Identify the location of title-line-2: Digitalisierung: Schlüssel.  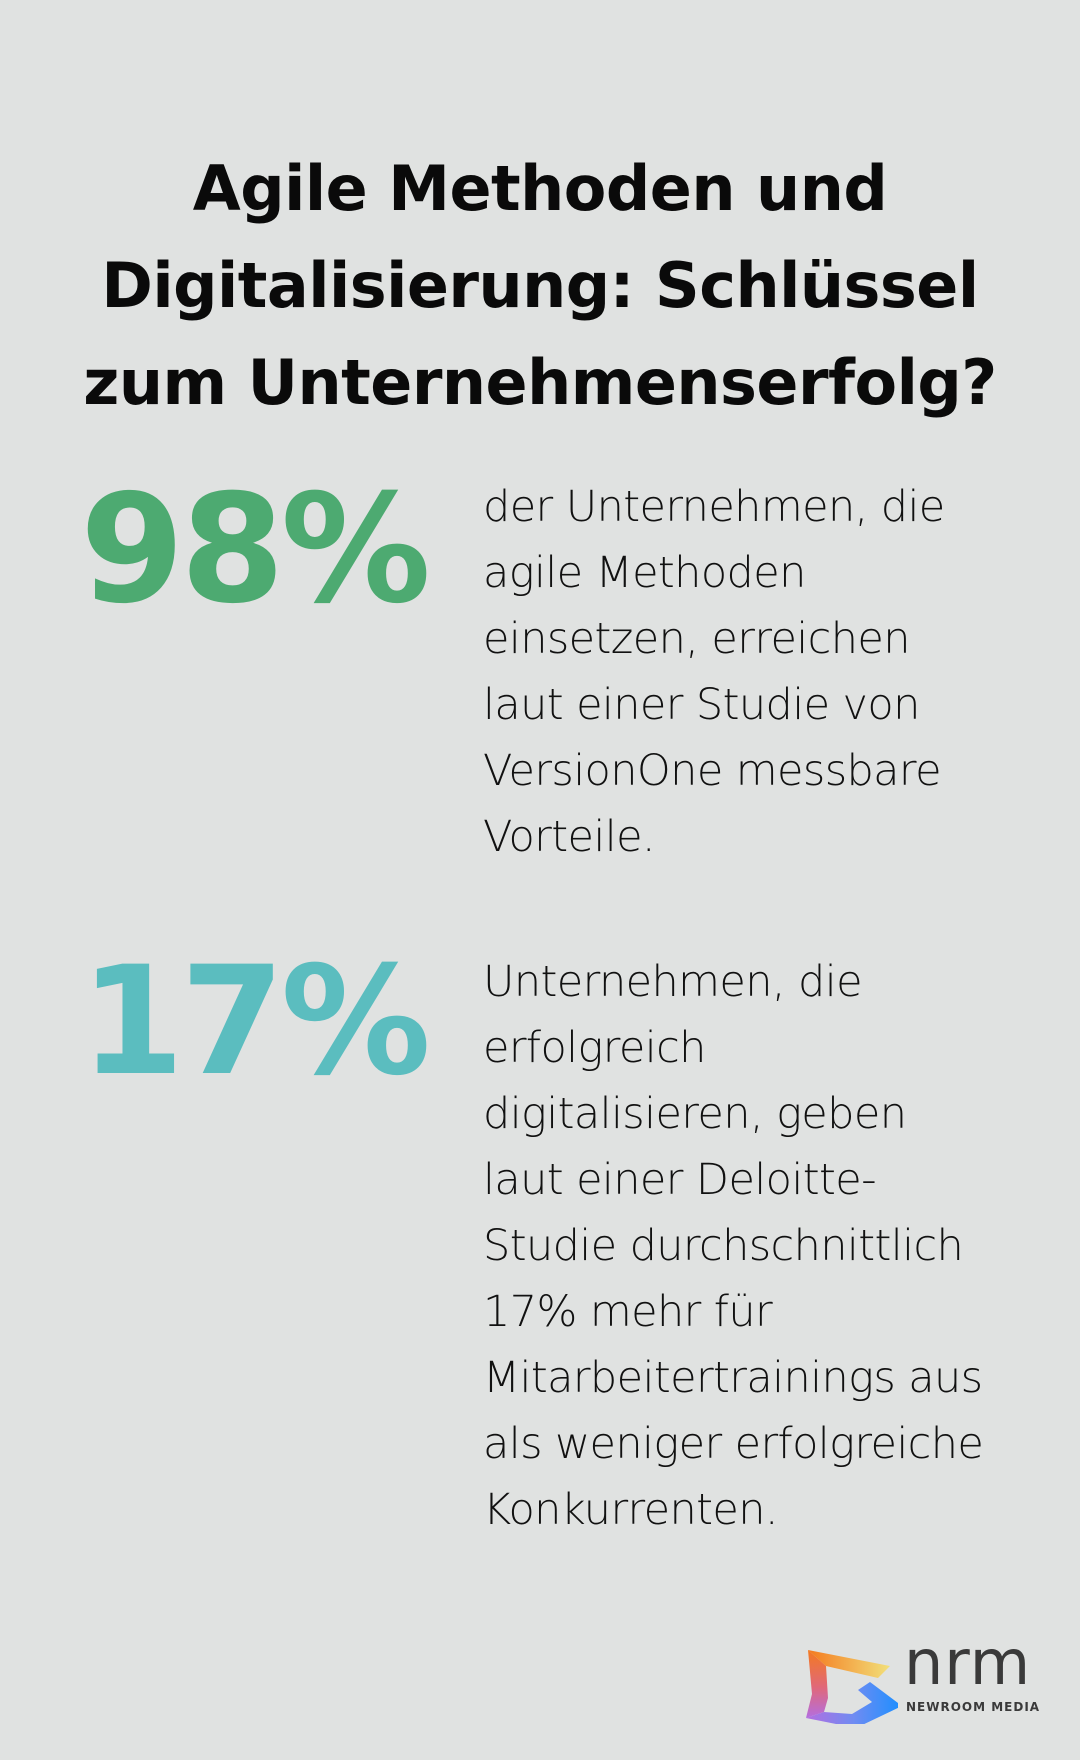
(540, 285).